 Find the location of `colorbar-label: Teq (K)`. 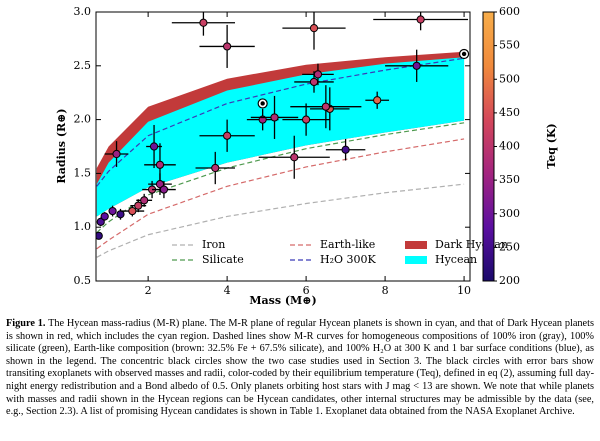

colorbar-label: Teq (K) is located at coordinates (551, 145).